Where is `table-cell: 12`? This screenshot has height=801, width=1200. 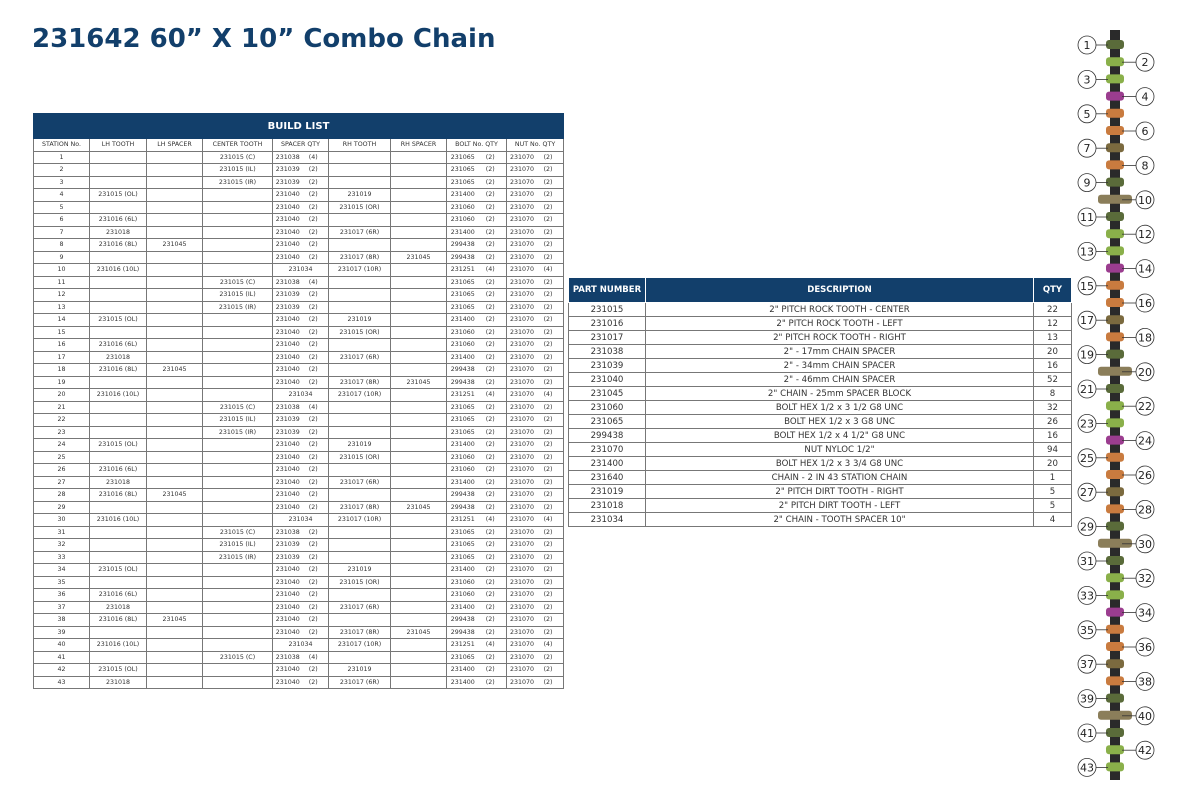
table-cell: 12 is located at coordinates (1052, 323).